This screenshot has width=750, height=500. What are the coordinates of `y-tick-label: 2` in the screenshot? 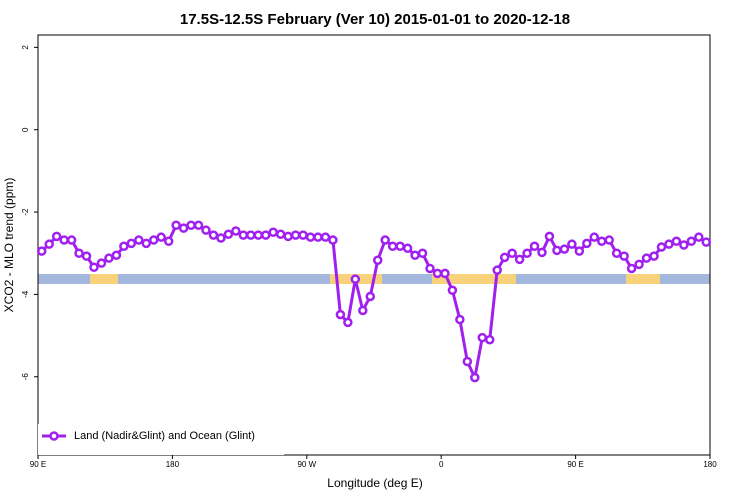 It's located at (25, 47).